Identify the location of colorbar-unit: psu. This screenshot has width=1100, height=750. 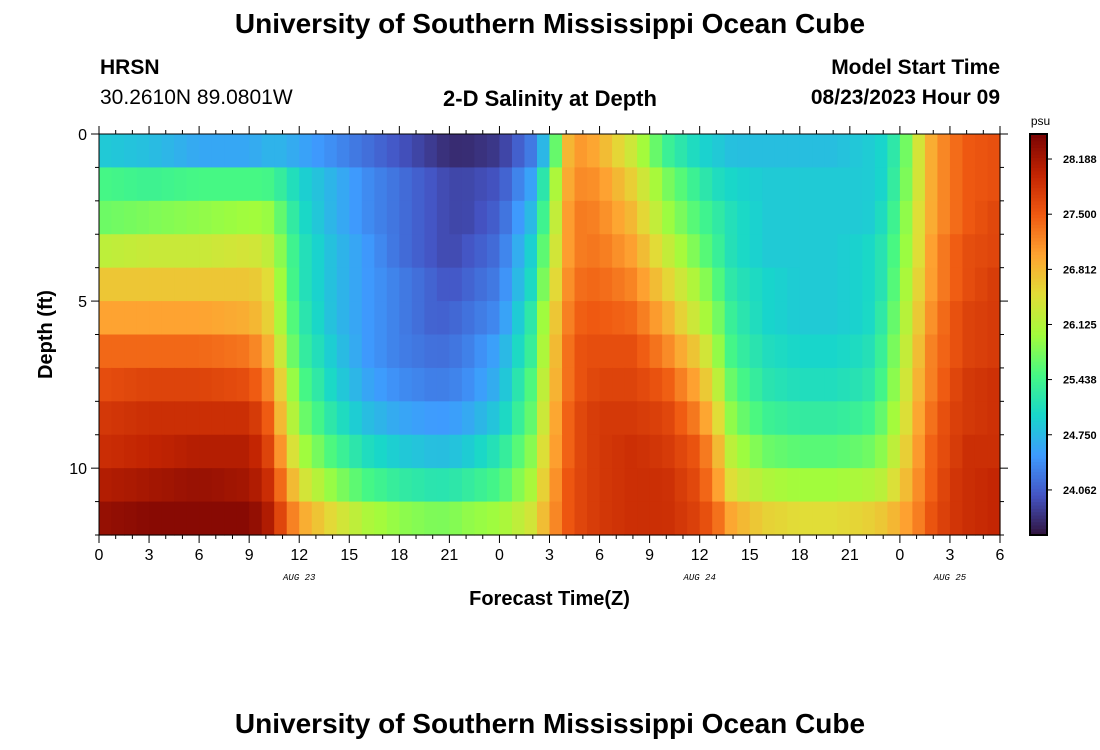
(1040, 121).